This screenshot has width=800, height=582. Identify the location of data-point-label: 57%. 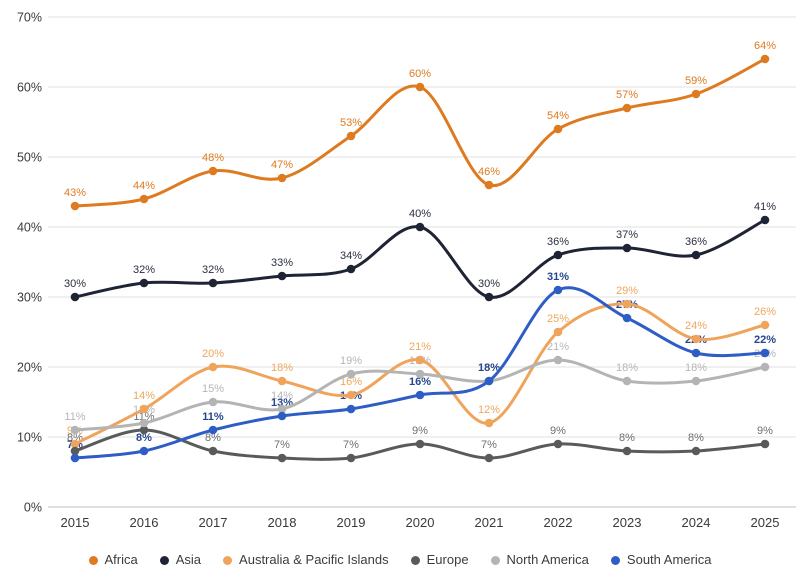
(627, 95).